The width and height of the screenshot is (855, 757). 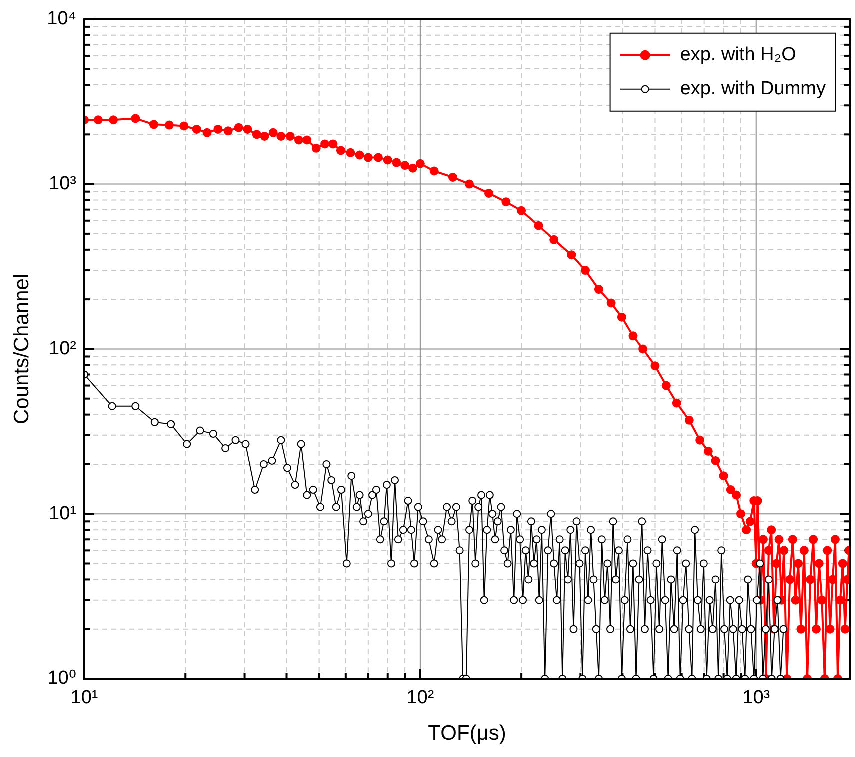 What do you see at coordinates (61, 19) in the screenshot?
I see `y-tick-label: 10⁴` at bounding box center [61, 19].